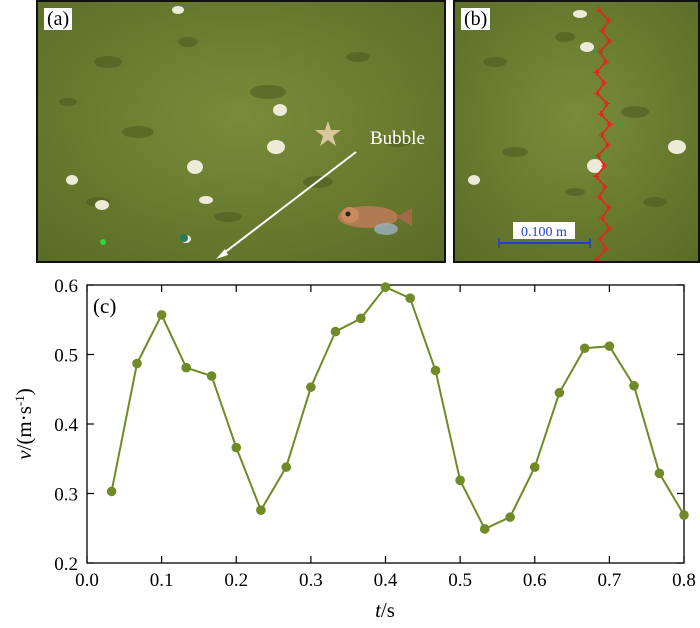 Image resolution: width=700 pixels, height=628 pixels. Describe the element at coordinates (87, 580) in the screenshot. I see `x-tick-label: 0.0` at that location.